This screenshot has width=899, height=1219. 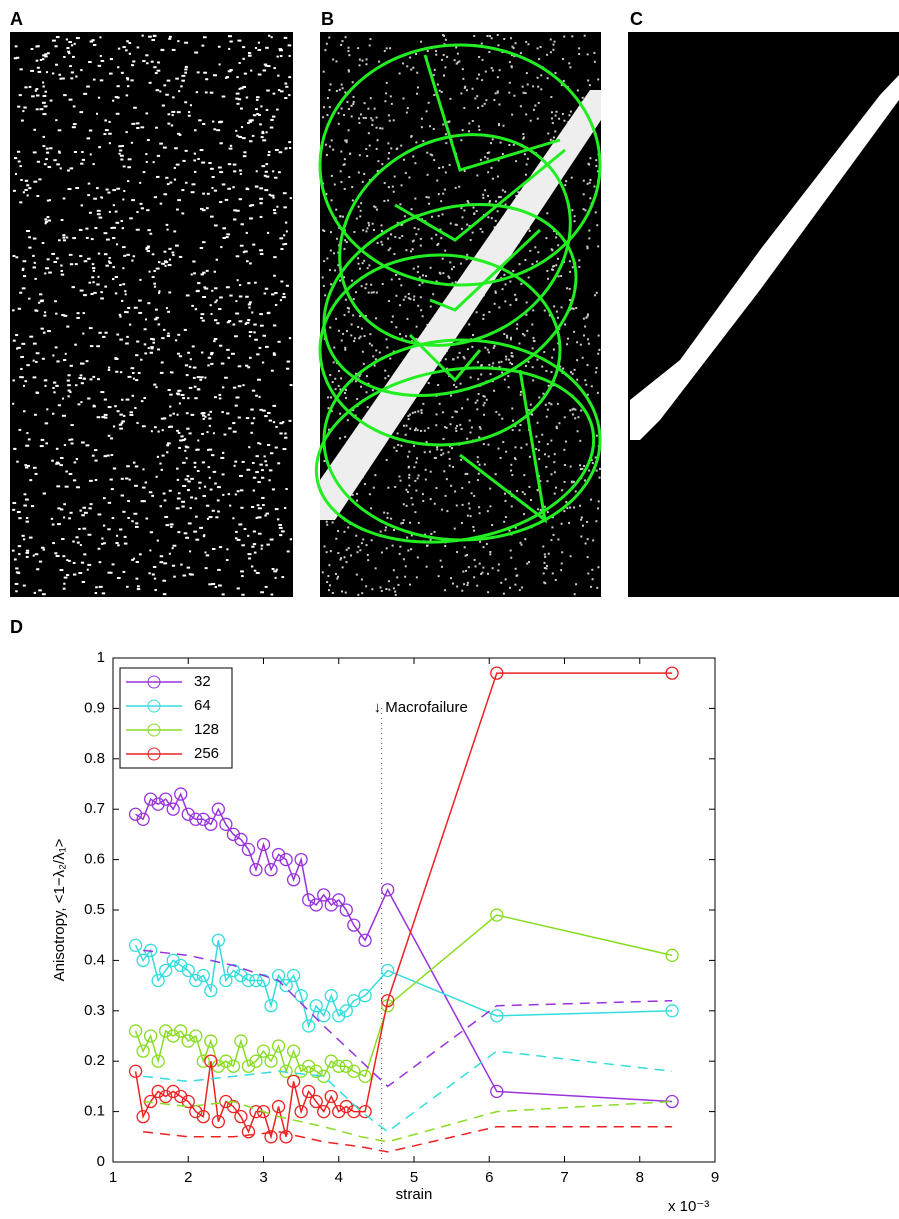 What do you see at coordinates (715, 1177) in the screenshot?
I see `x-tick-label: 9` at bounding box center [715, 1177].